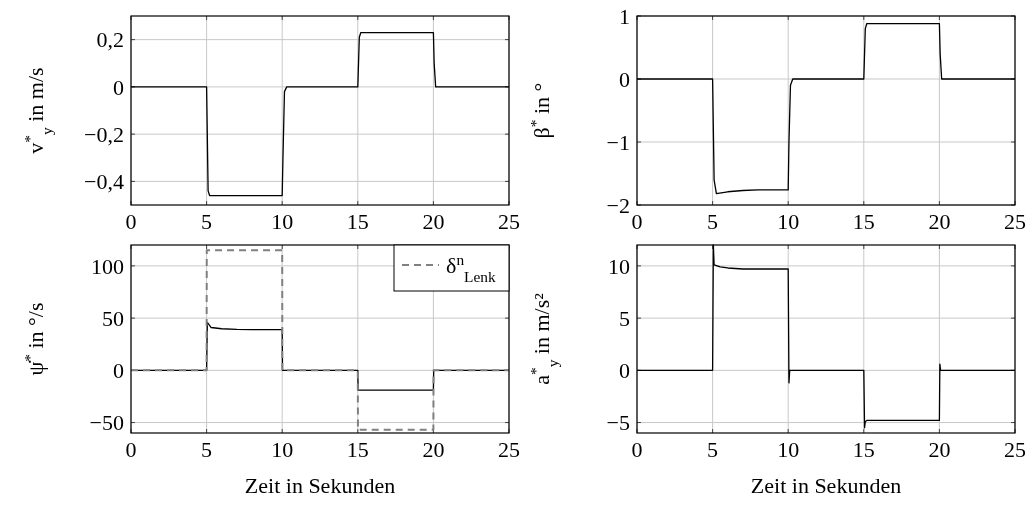  What do you see at coordinates (618, 205) in the screenshot?
I see `y-tick-label: −2` at bounding box center [618, 205].